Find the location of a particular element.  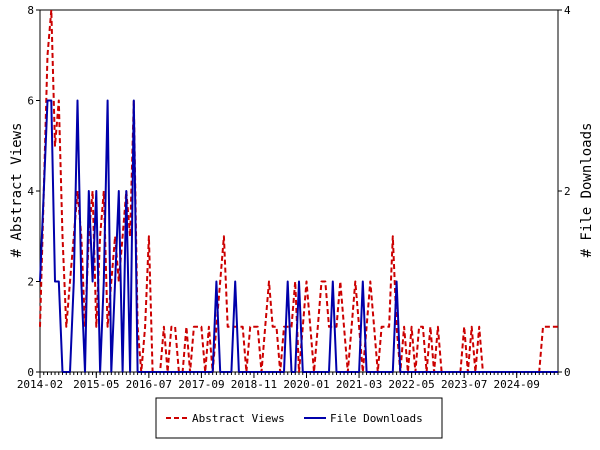

x-tick-label: 2017-09 is located at coordinates (201, 384).